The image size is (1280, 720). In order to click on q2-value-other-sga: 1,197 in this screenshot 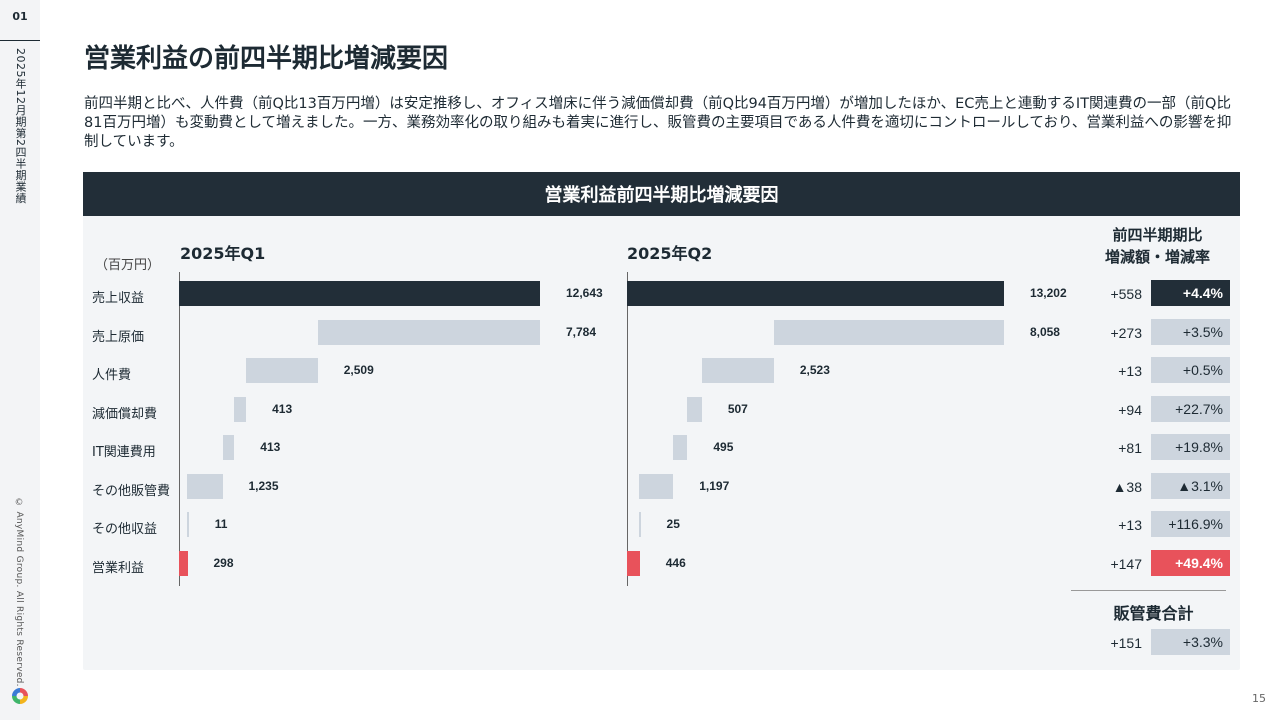, I will do `click(714, 485)`.